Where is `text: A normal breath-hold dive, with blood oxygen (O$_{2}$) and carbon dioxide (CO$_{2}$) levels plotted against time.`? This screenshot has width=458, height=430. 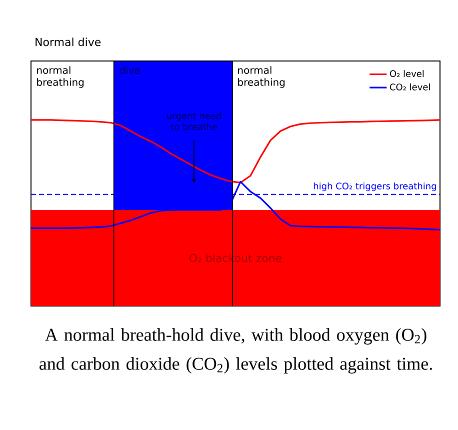 text: A normal breath-hold dive, with blood oxygen (O$_{2}$) and carbon dioxide (CO$_{2}$) levels plotted against time. is located at coordinates (236, 351).